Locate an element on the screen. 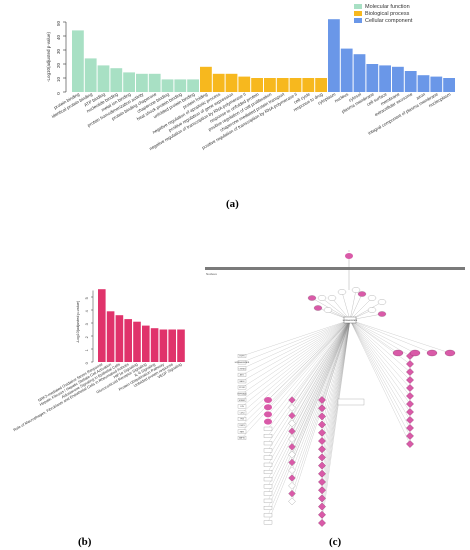 This screenshot has height=550, width=470. y-tick-label: 40 is located at coordinates (58, 38).